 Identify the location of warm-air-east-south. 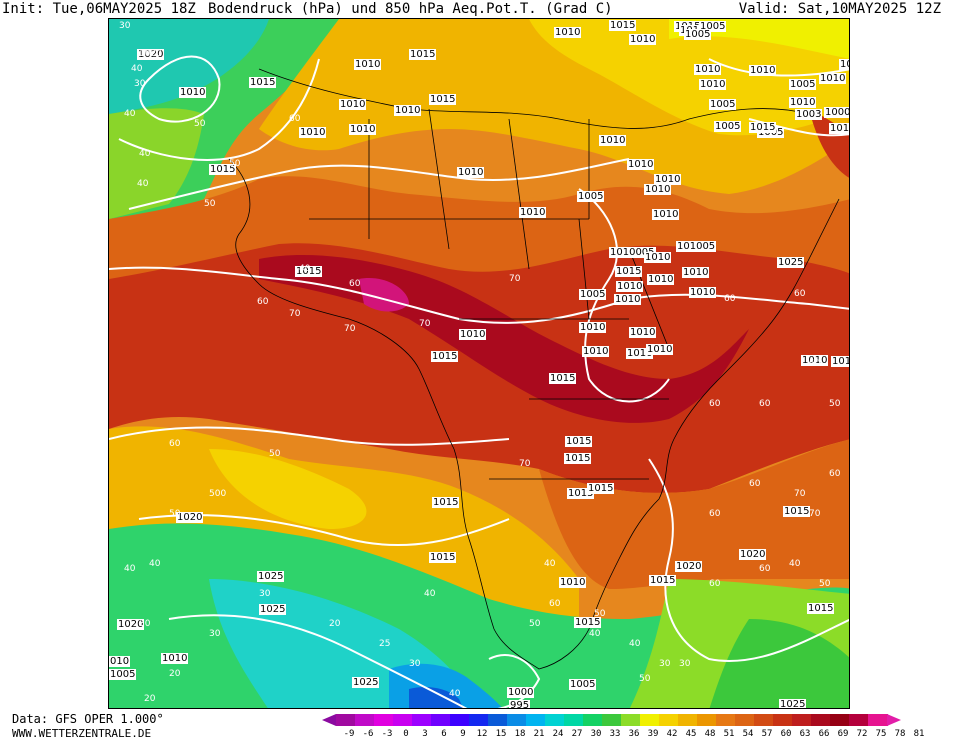
(694, 514).